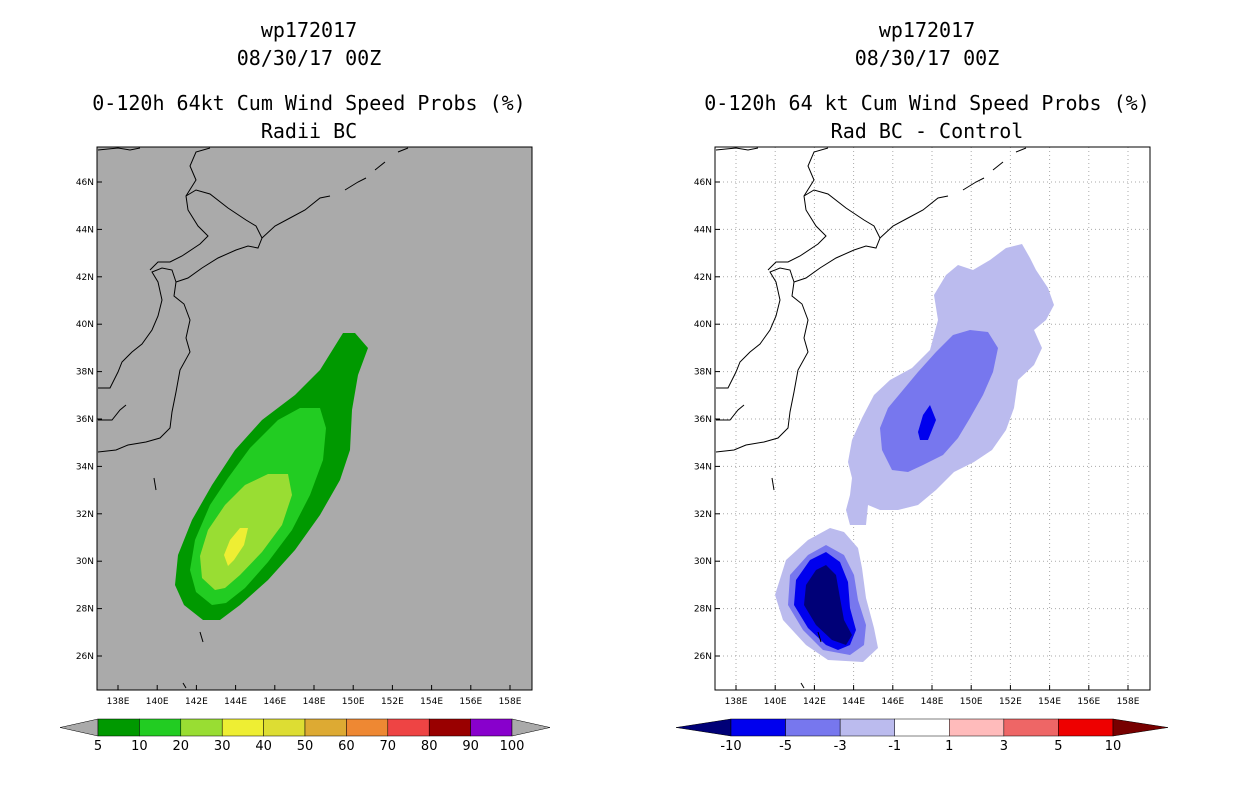  I want to click on colorbar-label: 40, so click(263, 746).